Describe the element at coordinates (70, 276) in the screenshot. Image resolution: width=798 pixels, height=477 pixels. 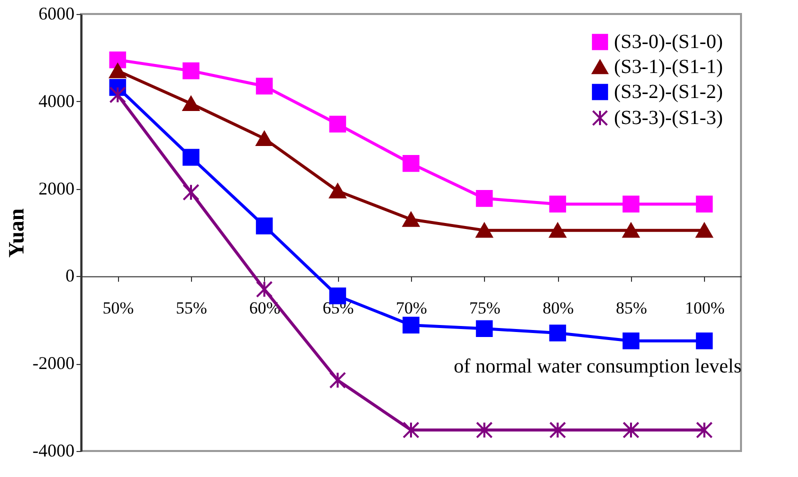
I see `y-tick-label: 0` at that location.